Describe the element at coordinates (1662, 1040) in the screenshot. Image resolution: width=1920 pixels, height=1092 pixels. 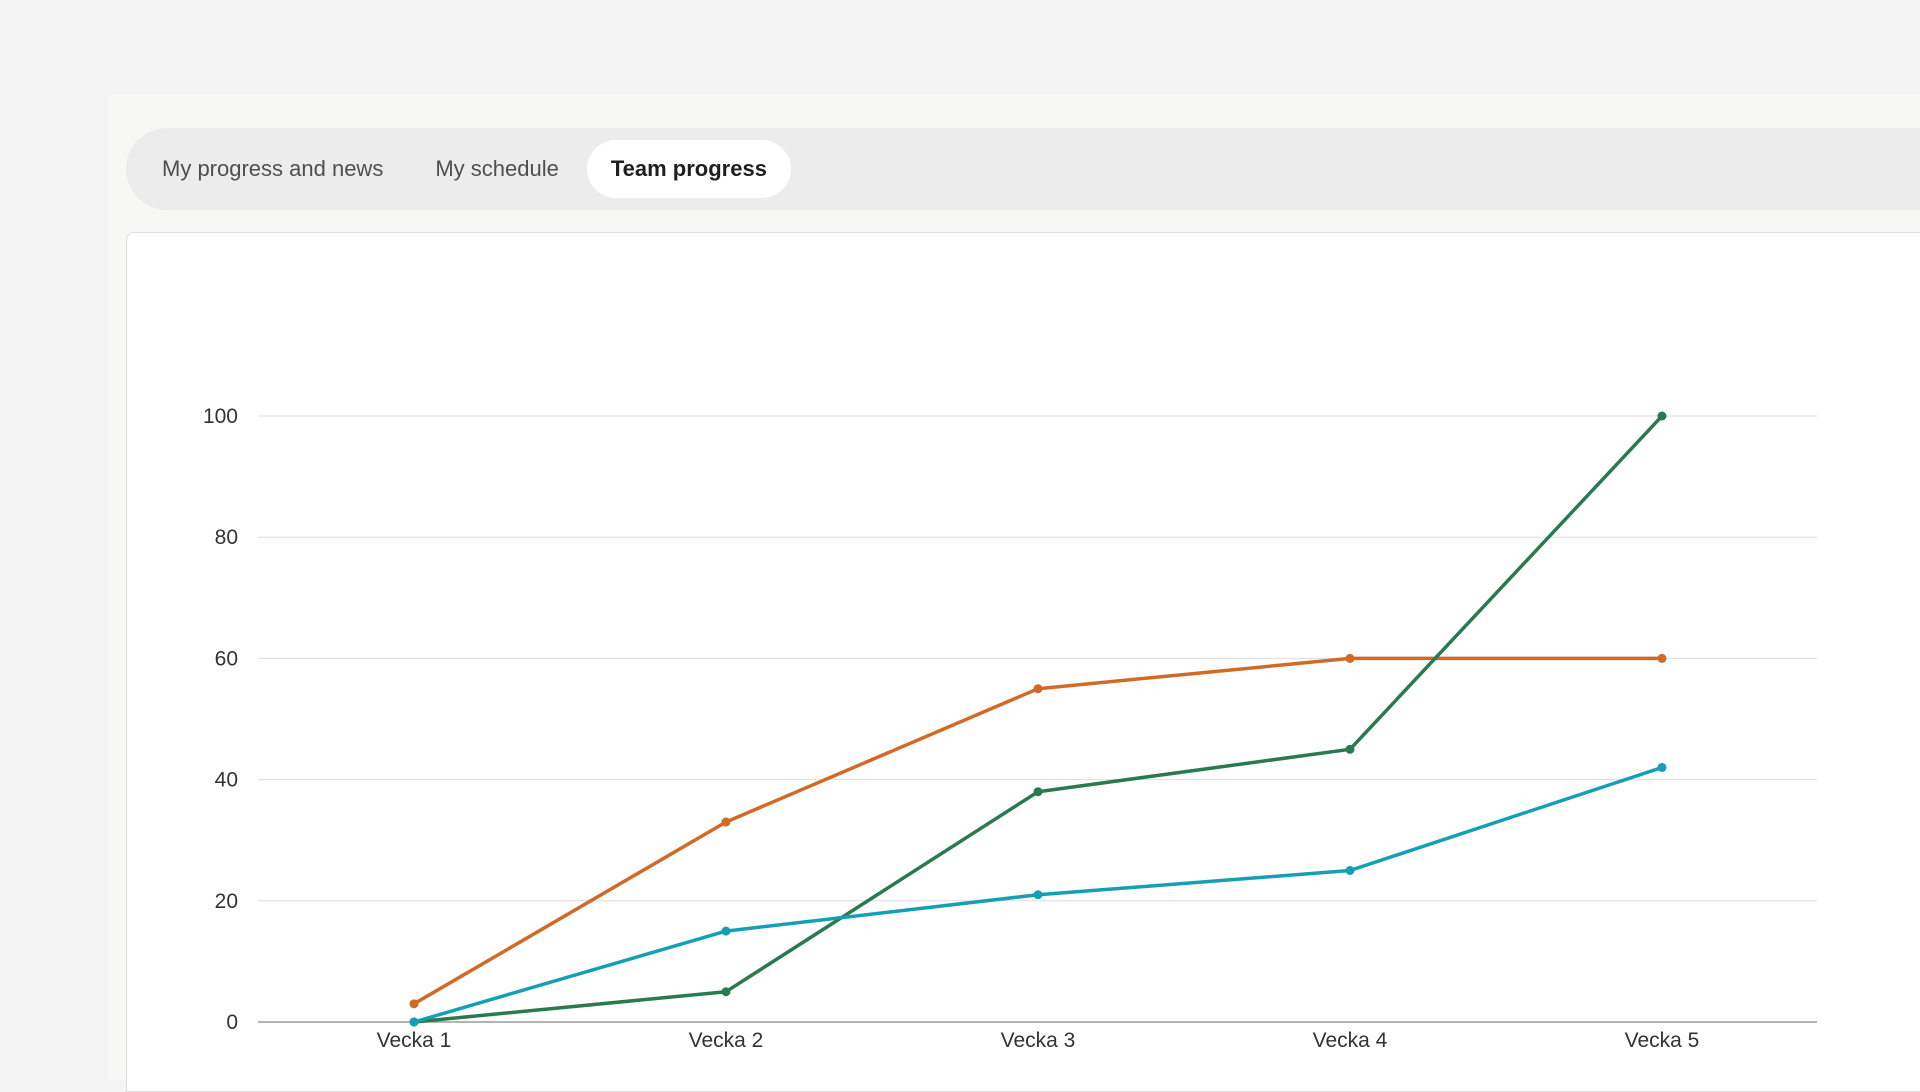
I see `x-tick-label: Vecka 5` at that location.